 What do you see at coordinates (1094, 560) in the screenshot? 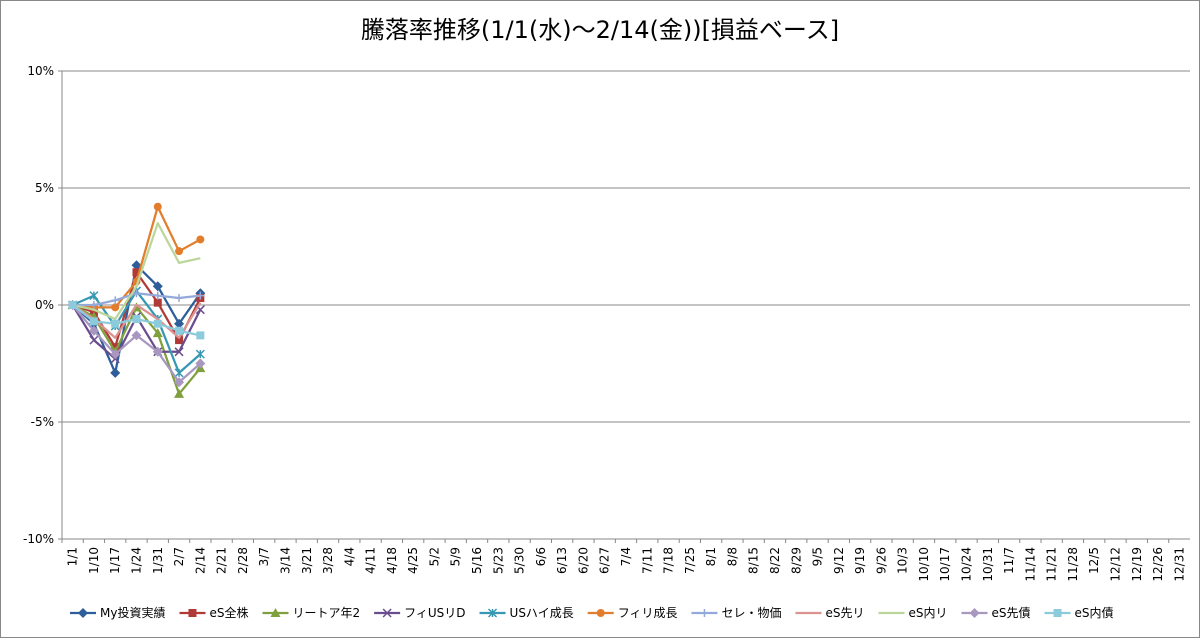
I see `x-tick-label: 12/5` at bounding box center [1094, 560].